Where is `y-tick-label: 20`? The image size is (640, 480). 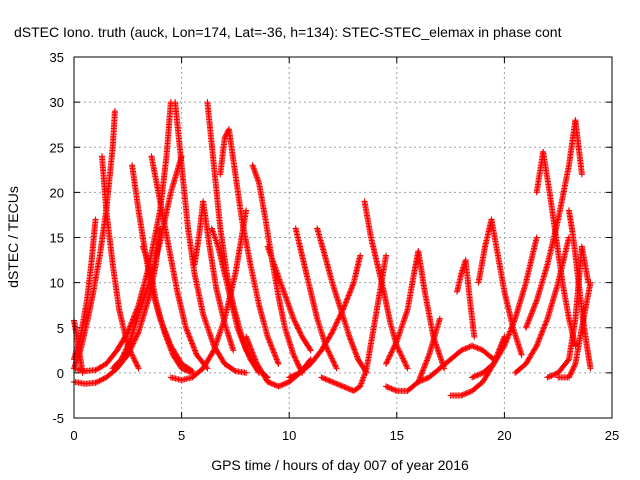 y-tick-label: 20 is located at coordinates (57, 192).